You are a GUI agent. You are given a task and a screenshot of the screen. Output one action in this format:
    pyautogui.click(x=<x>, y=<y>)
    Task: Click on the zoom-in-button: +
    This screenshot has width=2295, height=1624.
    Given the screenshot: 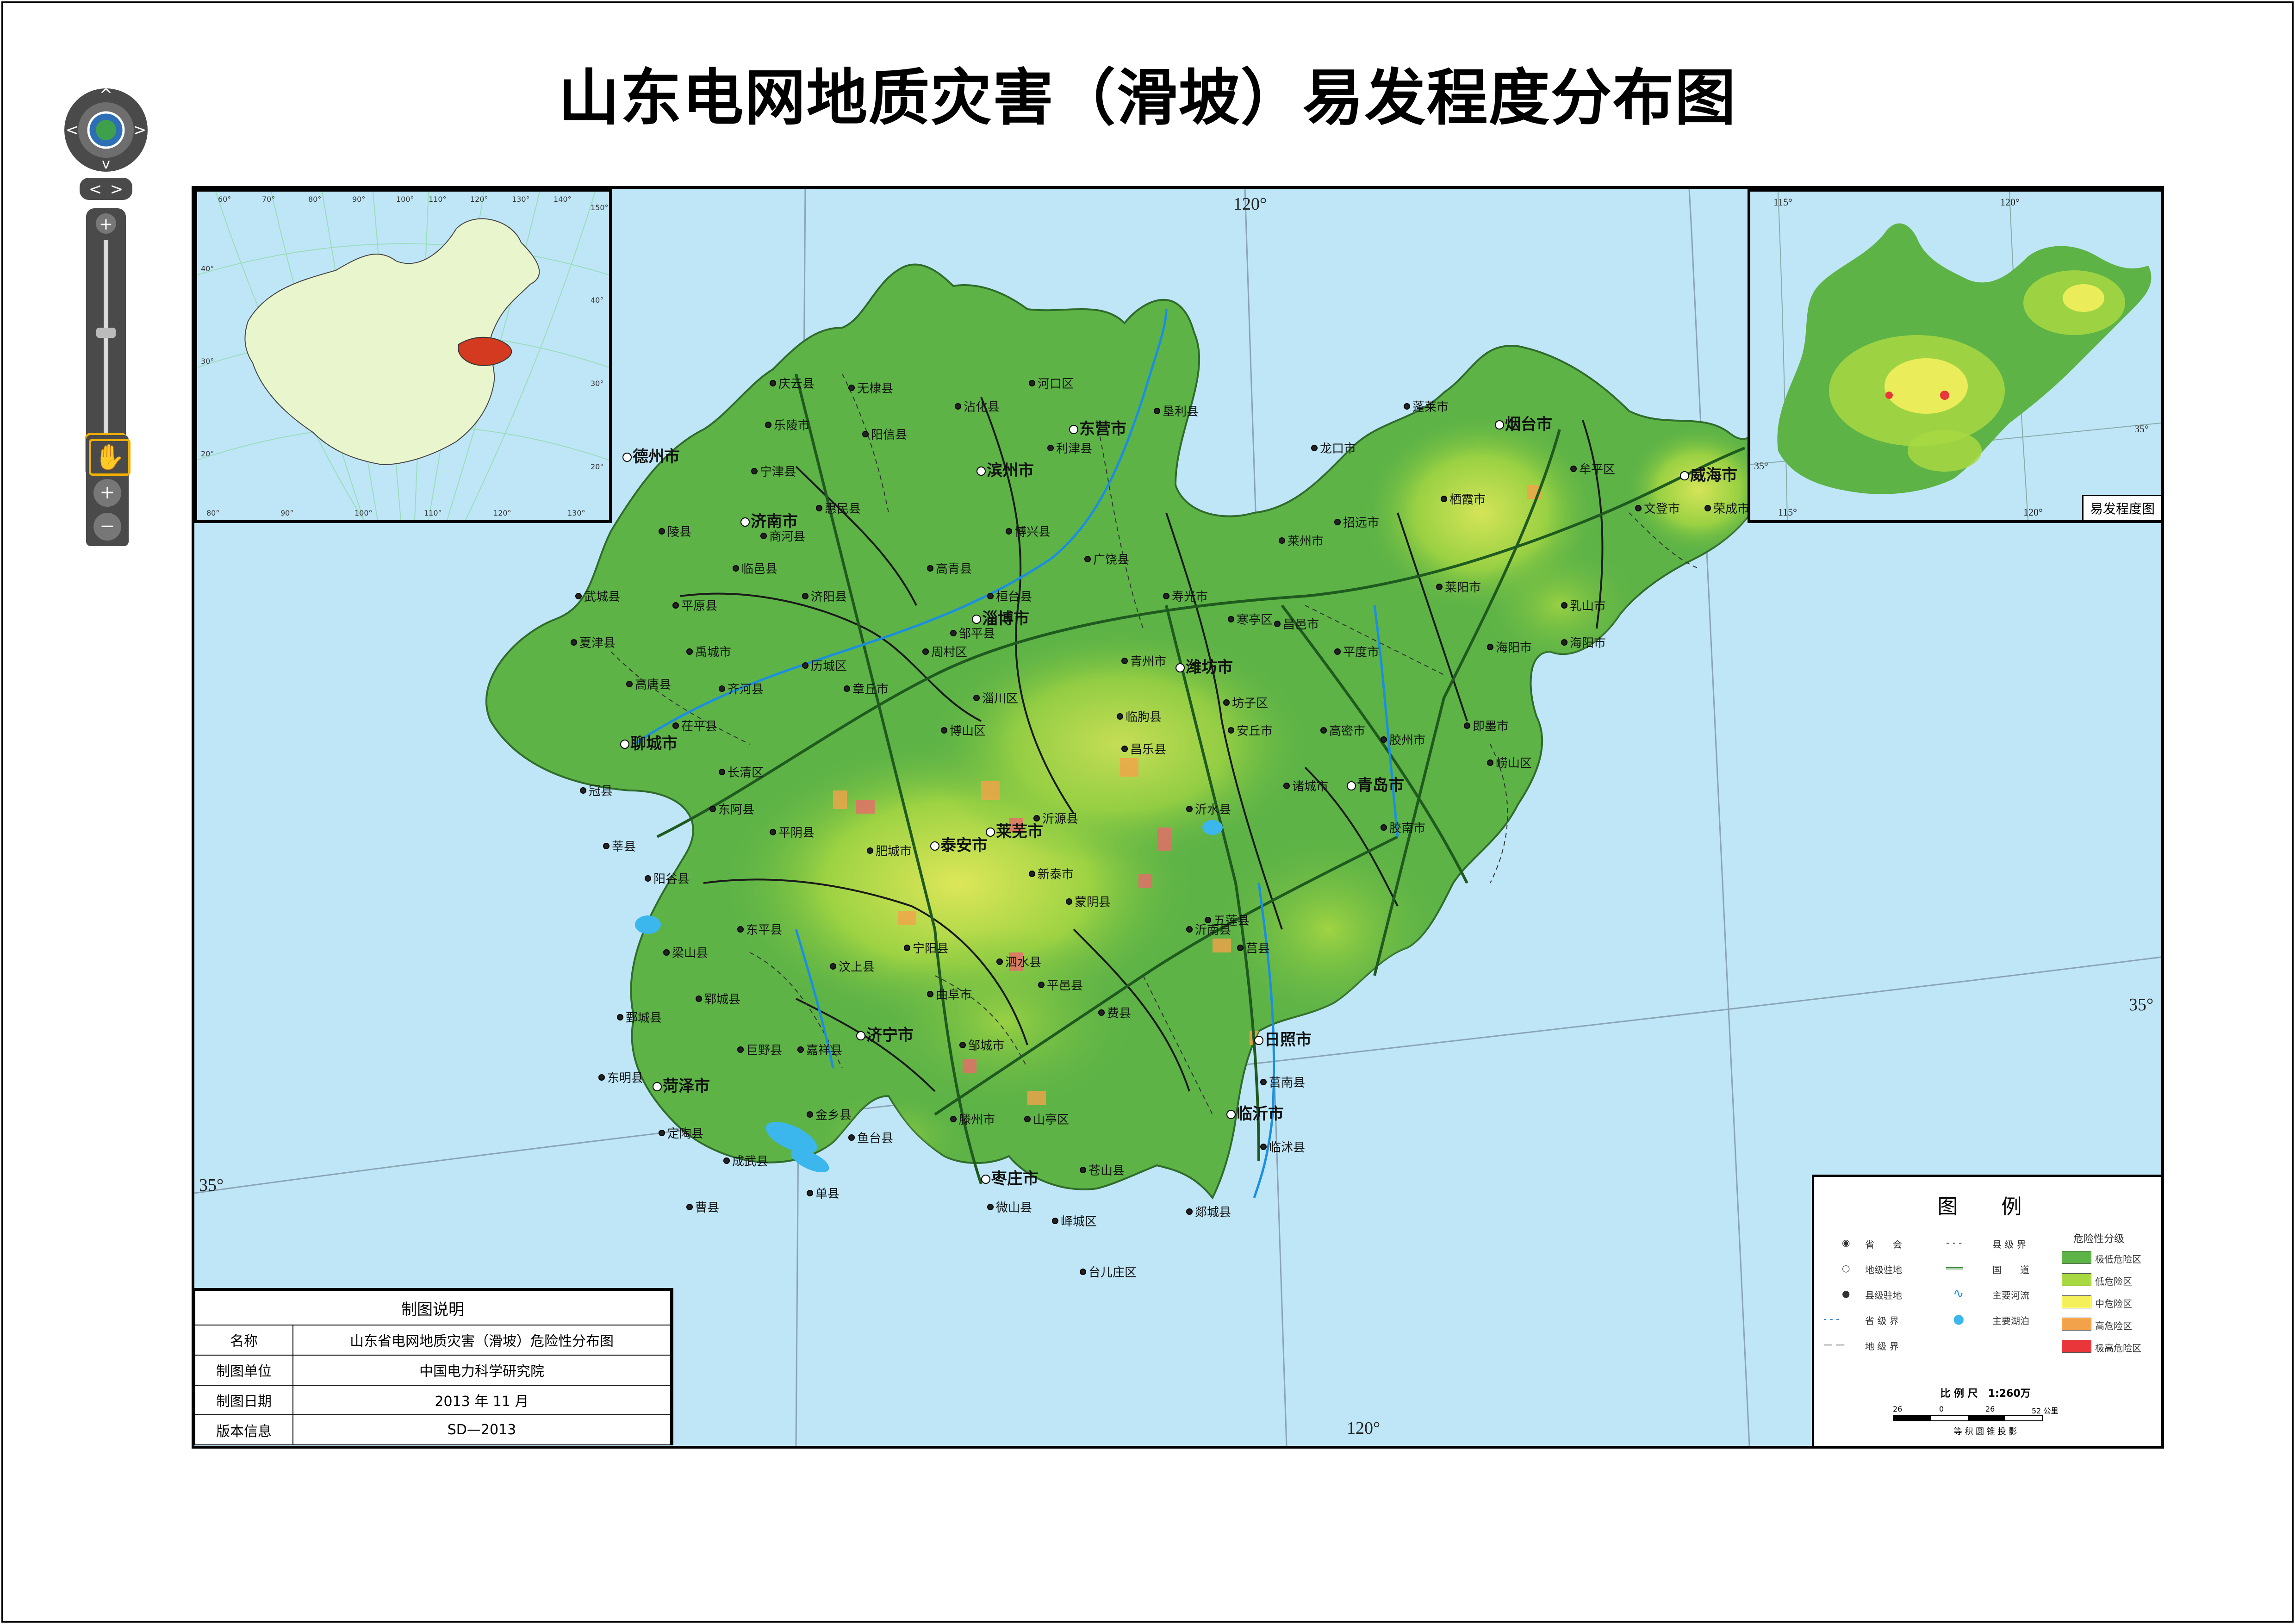 What is the action you would take?
    pyautogui.click(x=106, y=223)
    